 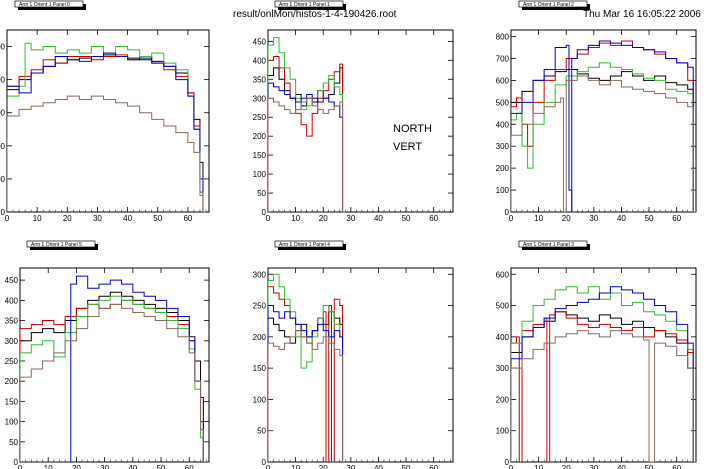 I want to click on y-tick-label: 350, so click(x=12, y=321).